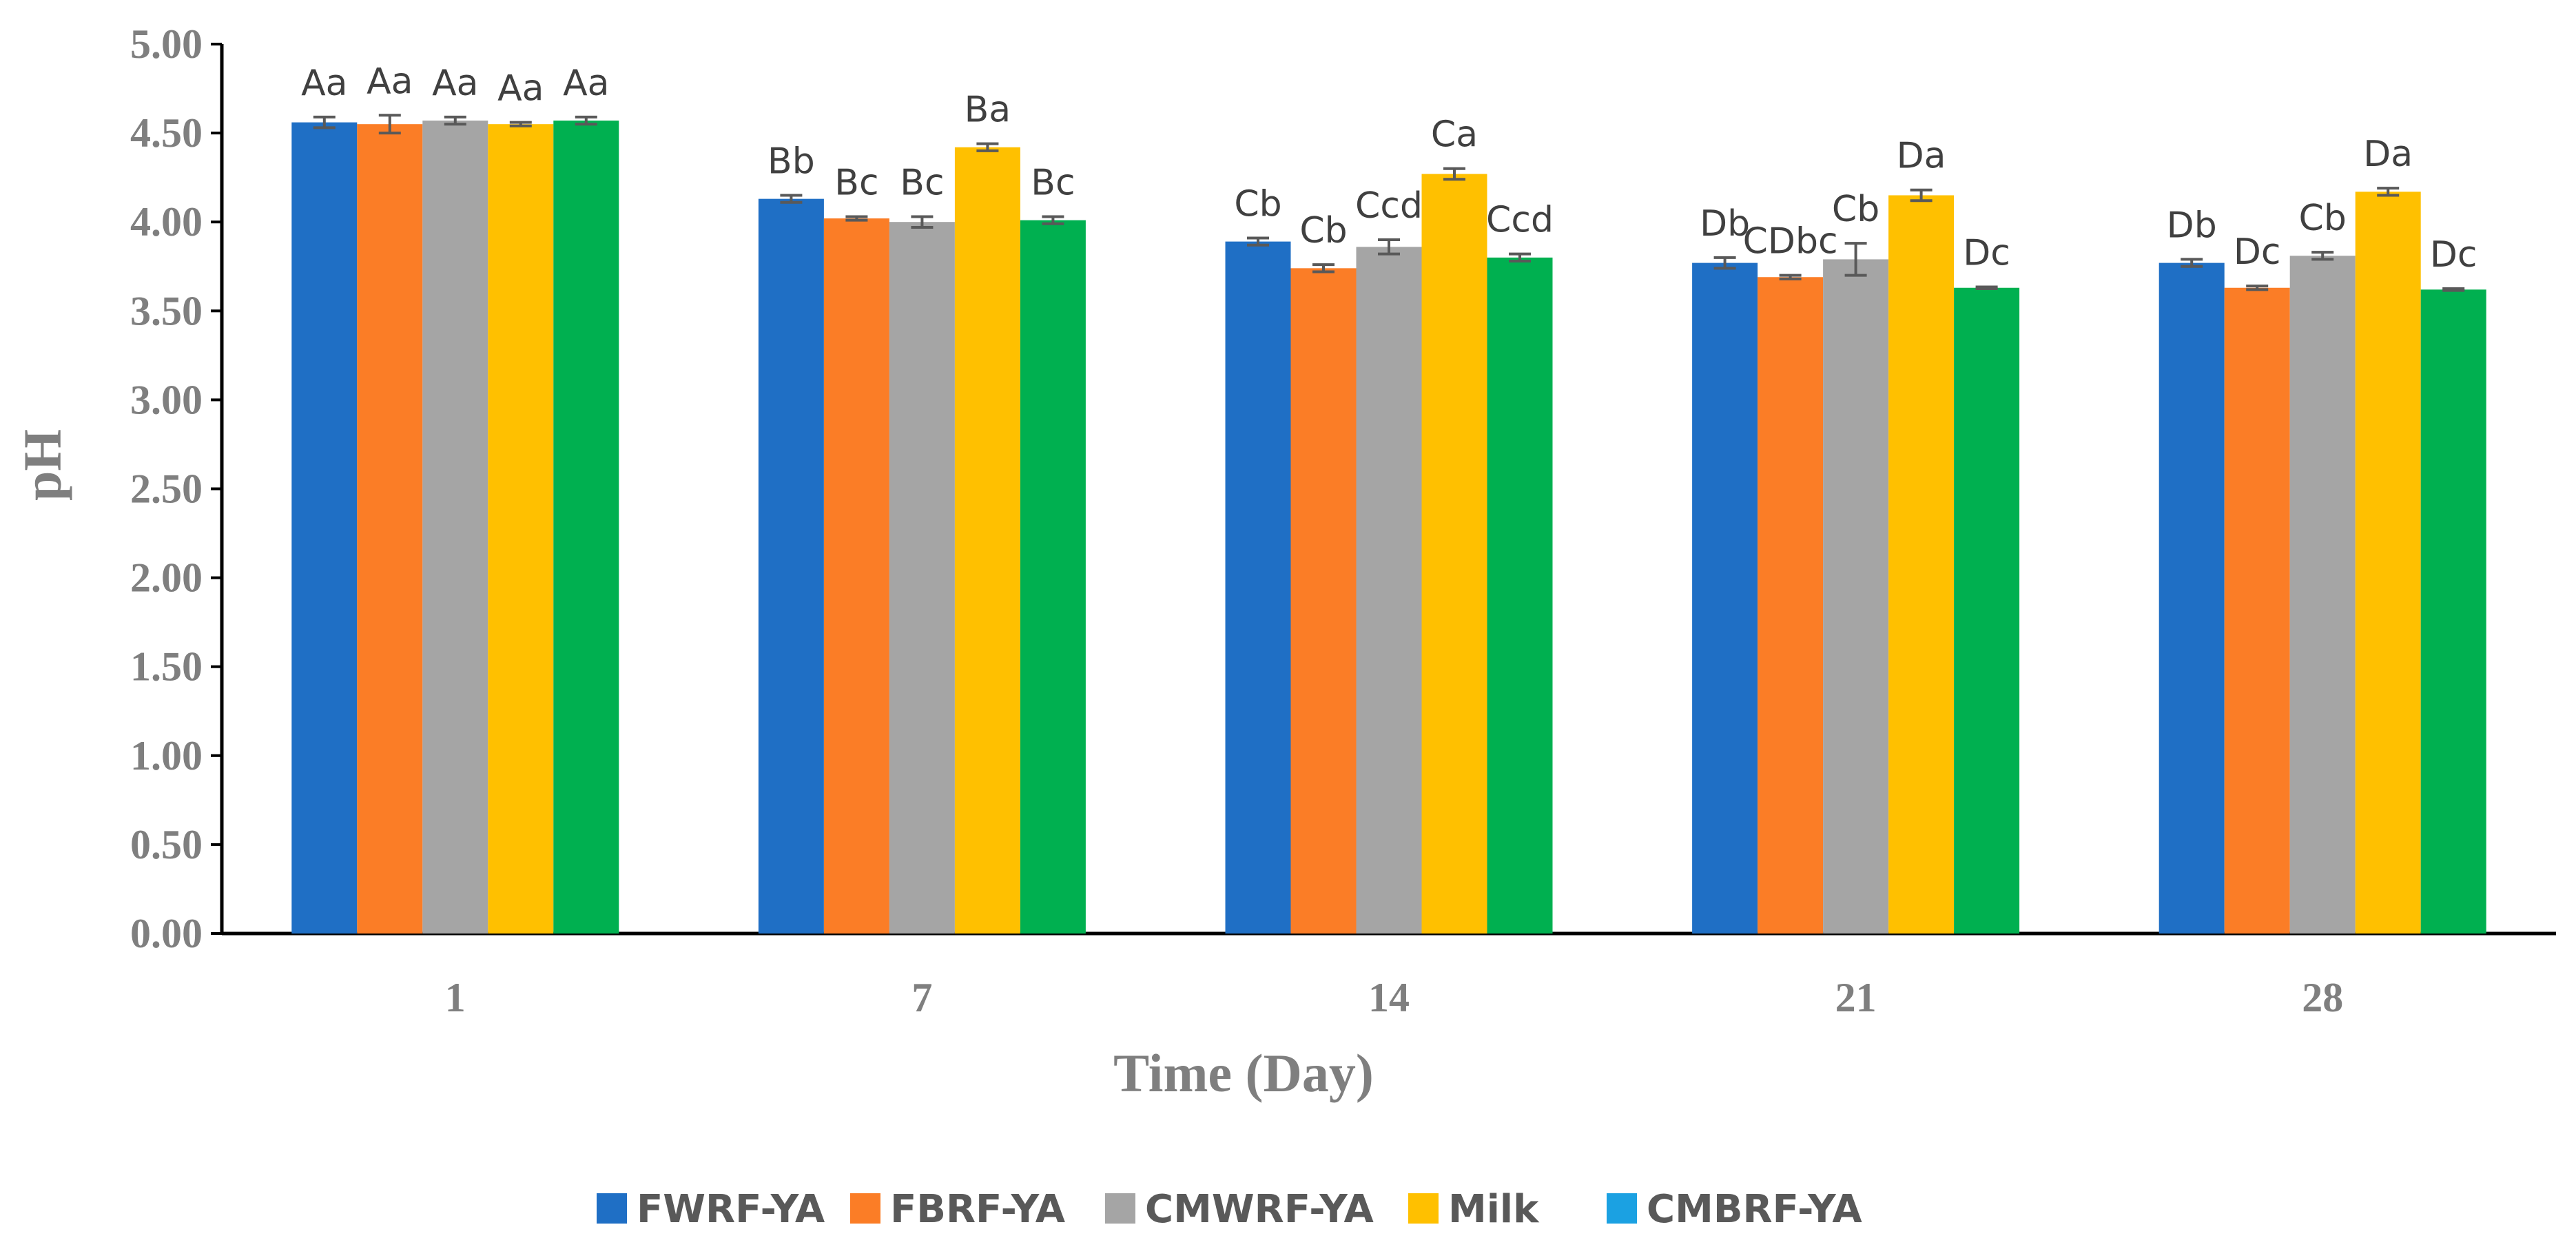 Image resolution: width=2576 pixels, height=1258 pixels. What do you see at coordinates (42, 465) in the screenshot?
I see `y-axis-title: pH` at bounding box center [42, 465].